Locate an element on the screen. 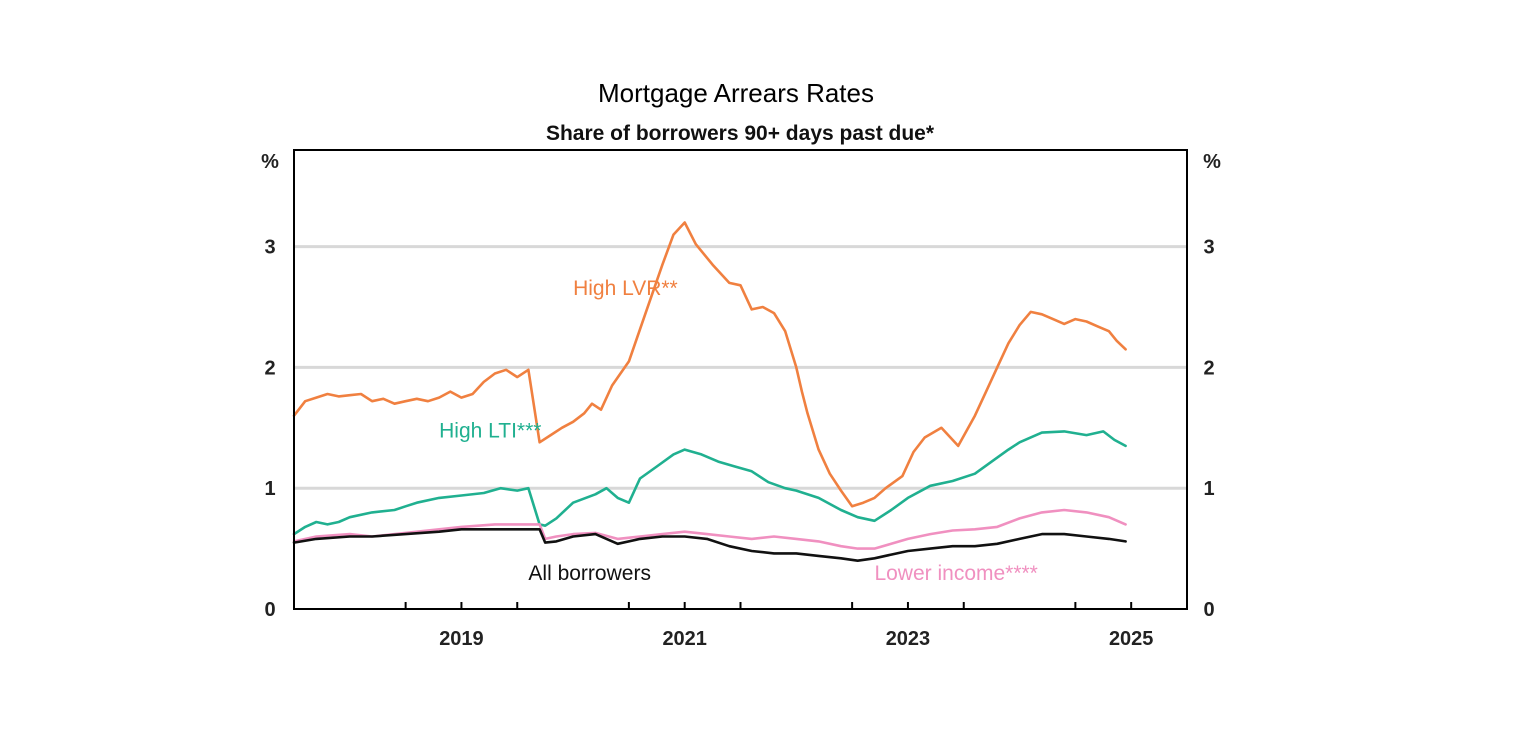 The height and width of the screenshot is (744, 1536). series-label-high-lti: High LTI*** is located at coordinates (490, 430).